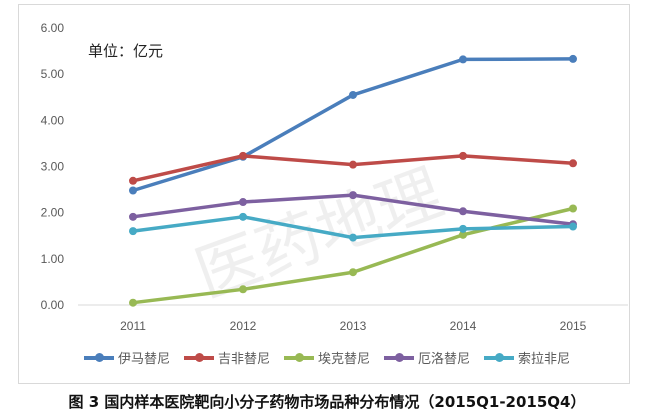 This screenshot has height=420, width=654. What do you see at coordinates (353, 326) in the screenshot?
I see `x-tick-label: 2013` at bounding box center [353, 326].